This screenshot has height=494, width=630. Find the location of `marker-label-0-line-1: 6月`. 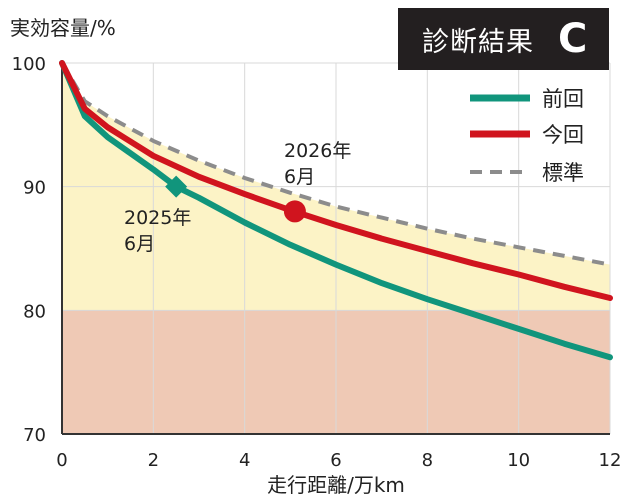

marker-label-0-line-1: 6月 is located at coordinates (139, 244).